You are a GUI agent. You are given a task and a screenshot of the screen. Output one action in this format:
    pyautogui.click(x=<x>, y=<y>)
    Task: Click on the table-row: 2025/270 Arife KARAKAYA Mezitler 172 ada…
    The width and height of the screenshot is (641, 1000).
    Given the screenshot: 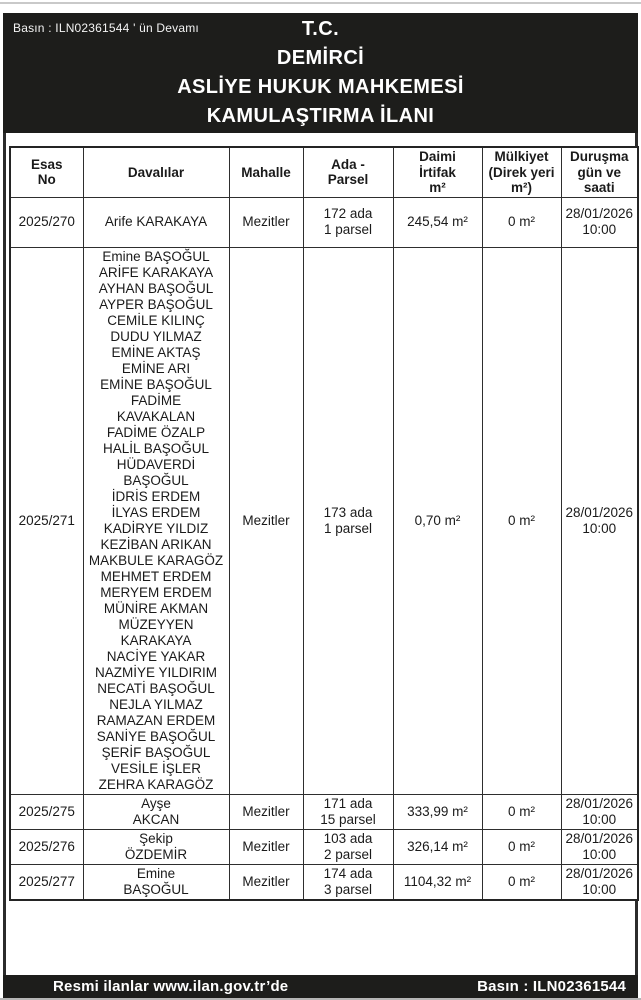 What is the action you would take?
    pyautogui.click(x=324, y=222)
    